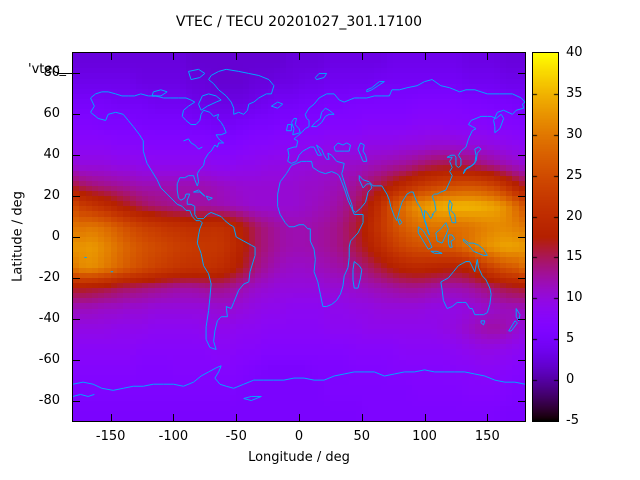 This screenshot has height=480, width=640. I want to click on colorbar-tick-label: 0, so click(570, 380).